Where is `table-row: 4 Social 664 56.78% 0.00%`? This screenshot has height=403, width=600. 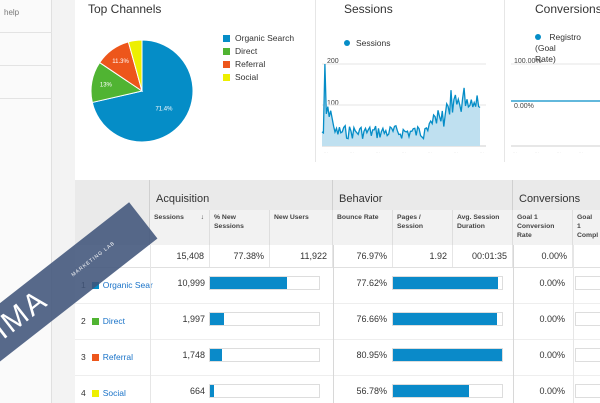 table-row: 4 Social 664 56.78% 0.00% is located at coordinates (337, 389).